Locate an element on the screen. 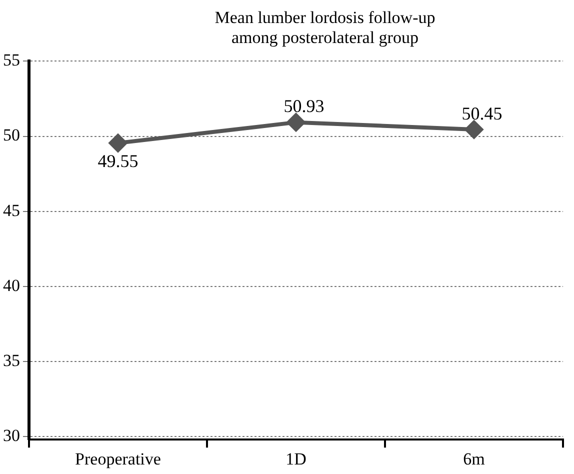  y-tick-label: 30 is located at coordinates (11, 436).